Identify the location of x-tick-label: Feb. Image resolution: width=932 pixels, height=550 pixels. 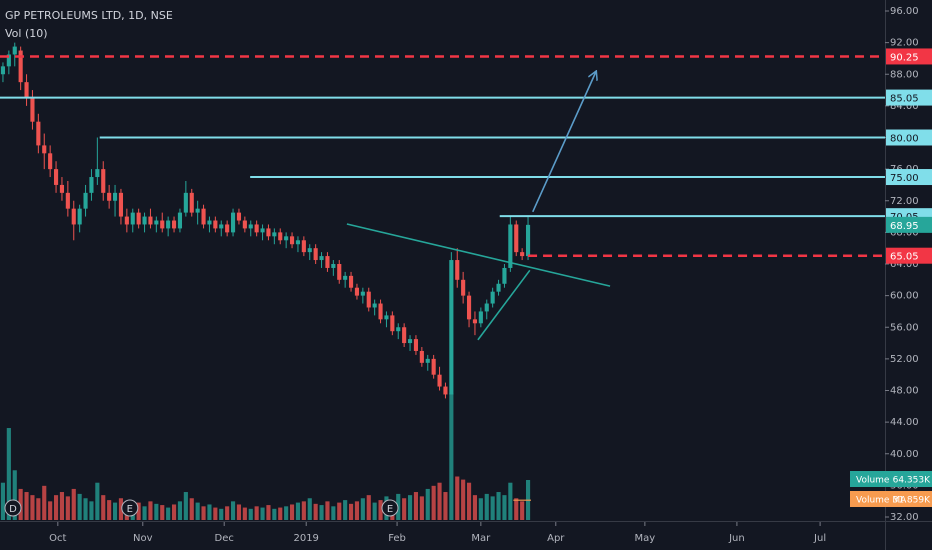
(397, 538).